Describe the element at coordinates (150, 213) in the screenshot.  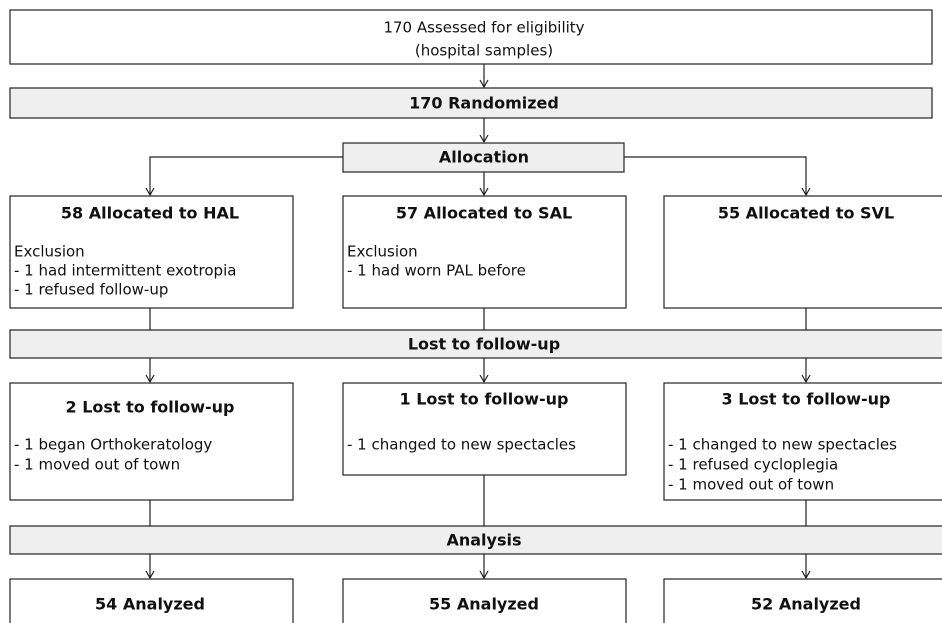
I see `arm-title: 58 Allocated to HAL` at that location.